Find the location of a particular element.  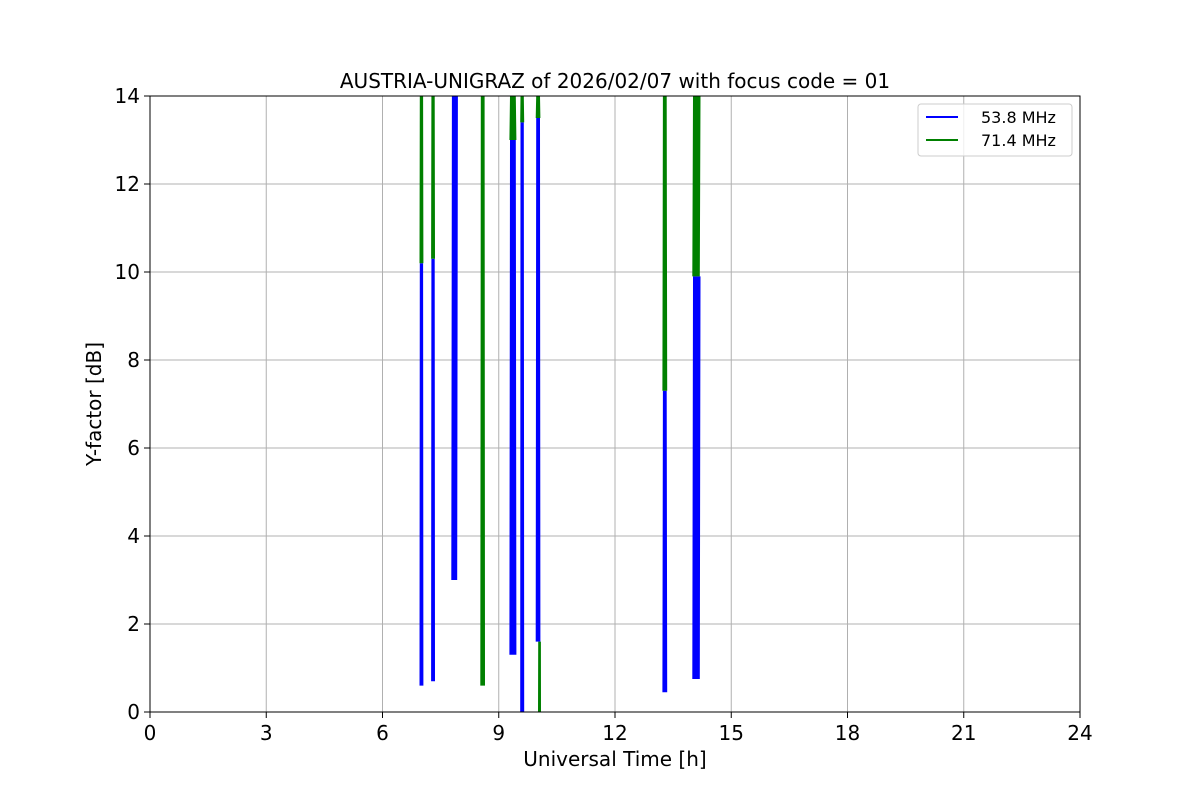

y-tick-label: 8 is located at coordinates (133, 360).